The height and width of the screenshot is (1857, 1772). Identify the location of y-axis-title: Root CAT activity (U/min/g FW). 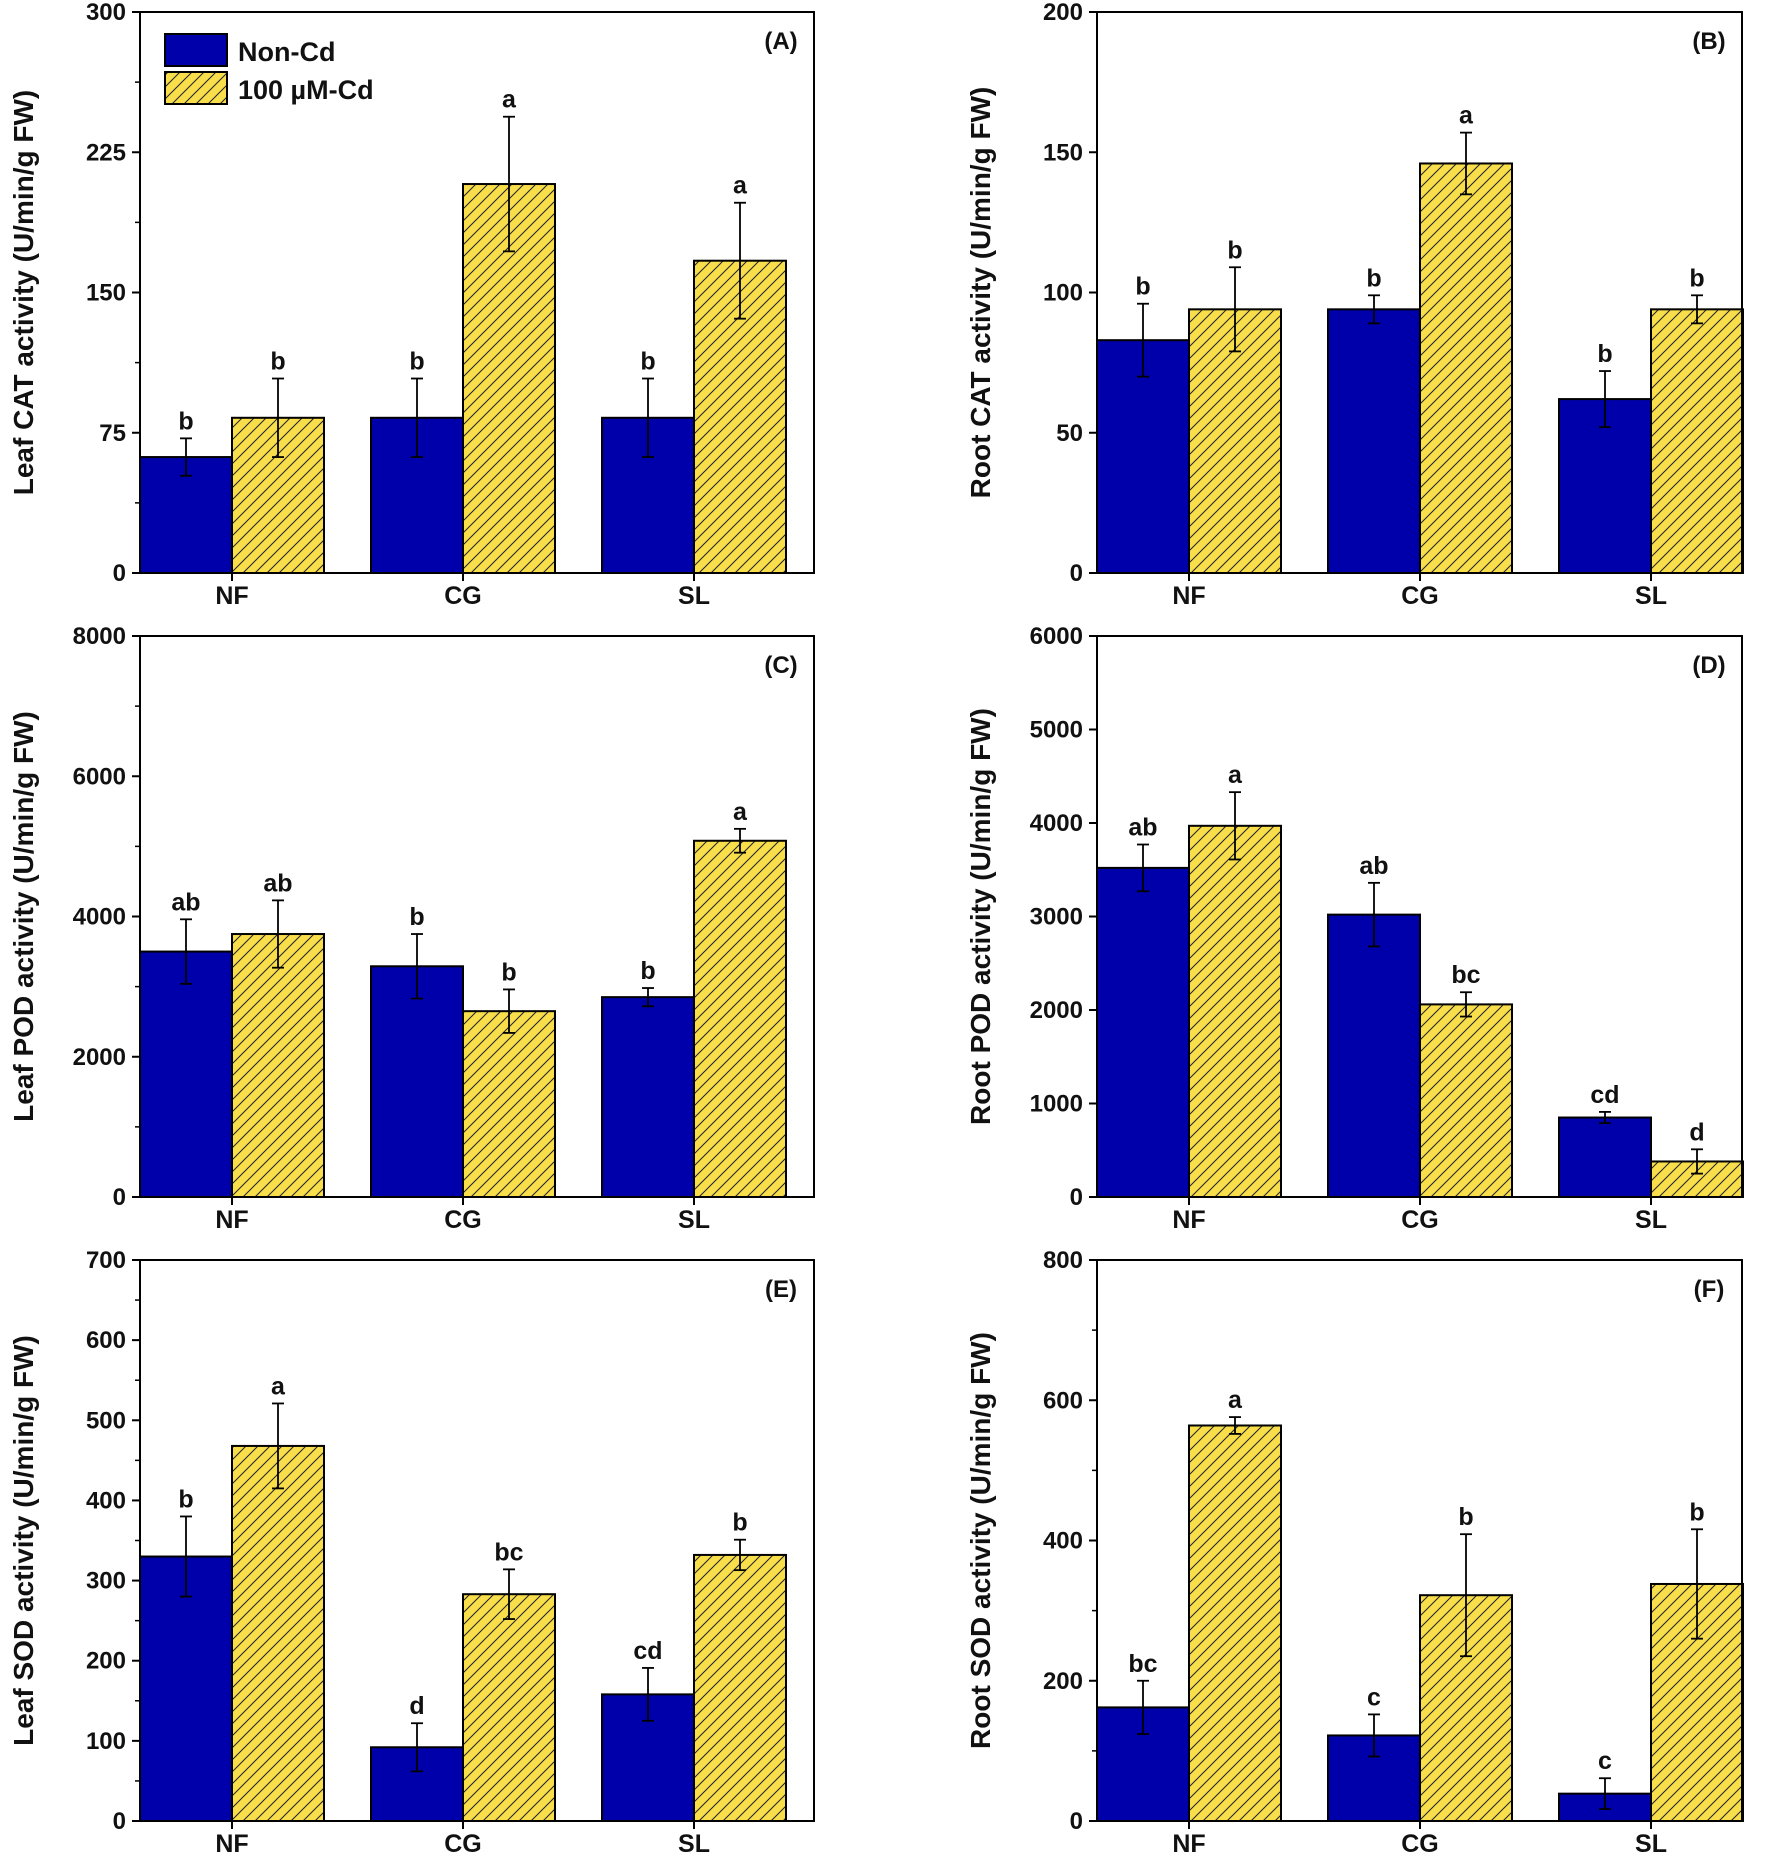
(980, 293).